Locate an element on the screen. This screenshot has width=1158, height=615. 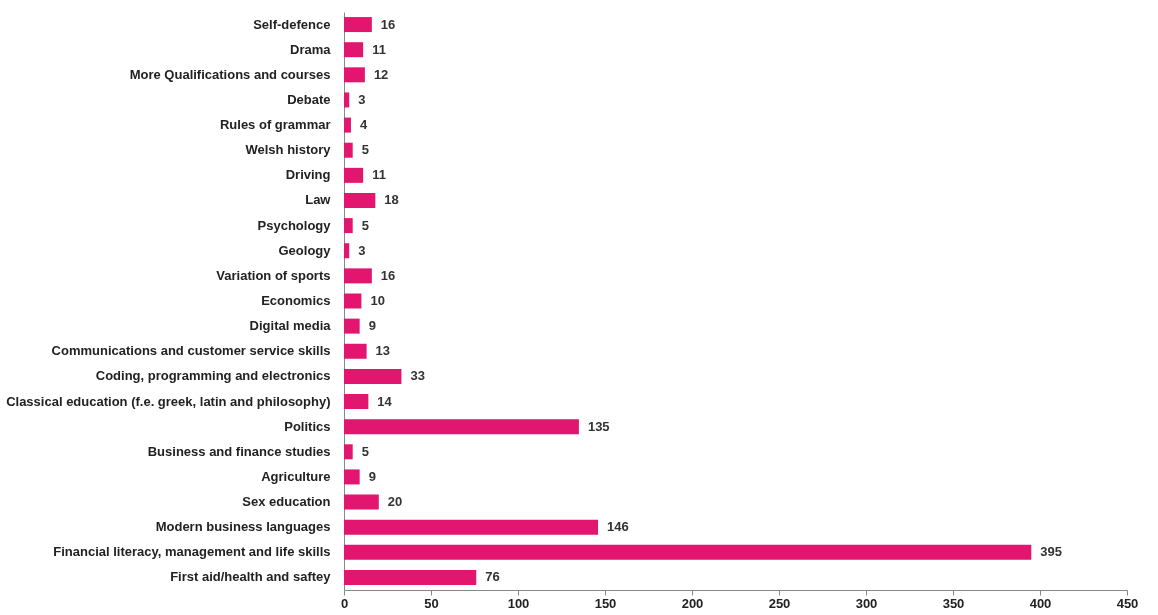
data-label: 76 is located at coordinates (492, 577).